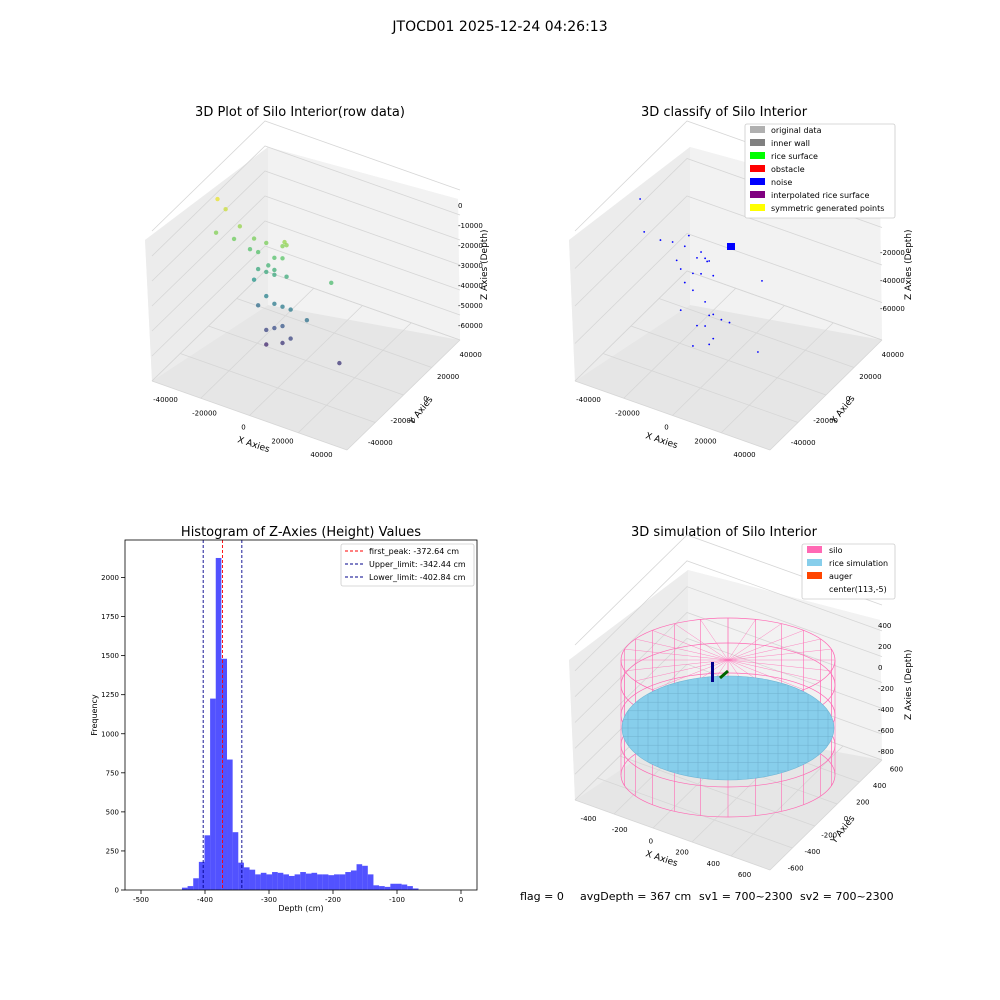  Describe the element at coordinates (499, 27) in the screenshot. I see `figure-title: JTOCD01 2025-12-24 04:26:13` at that location.